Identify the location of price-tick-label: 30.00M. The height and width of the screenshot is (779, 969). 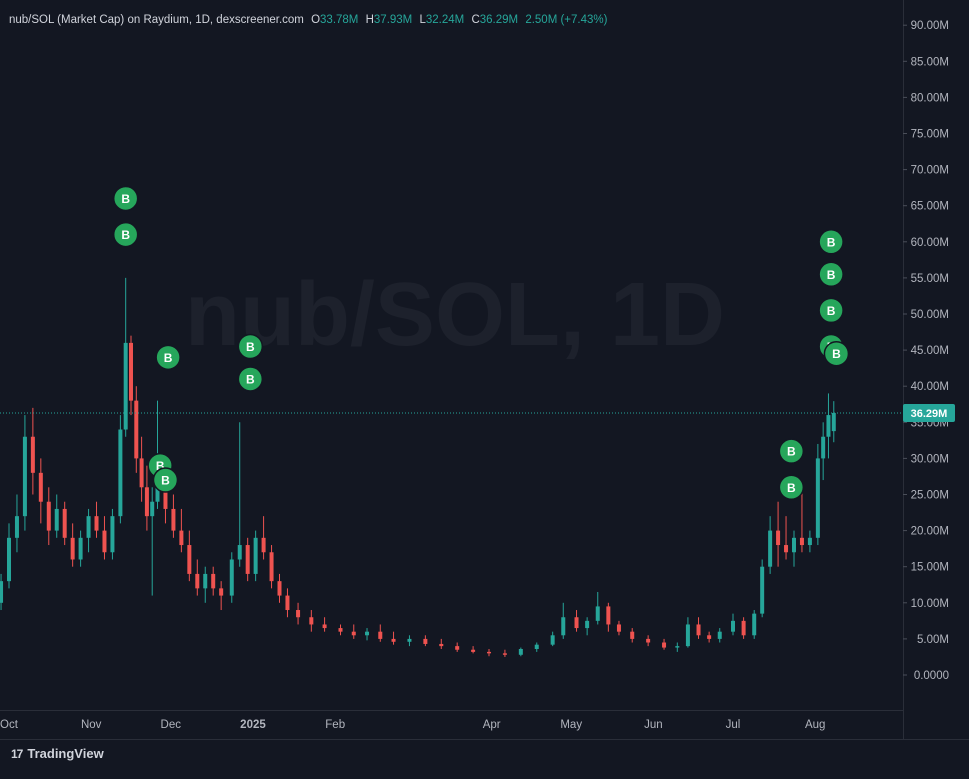
(930, 459).